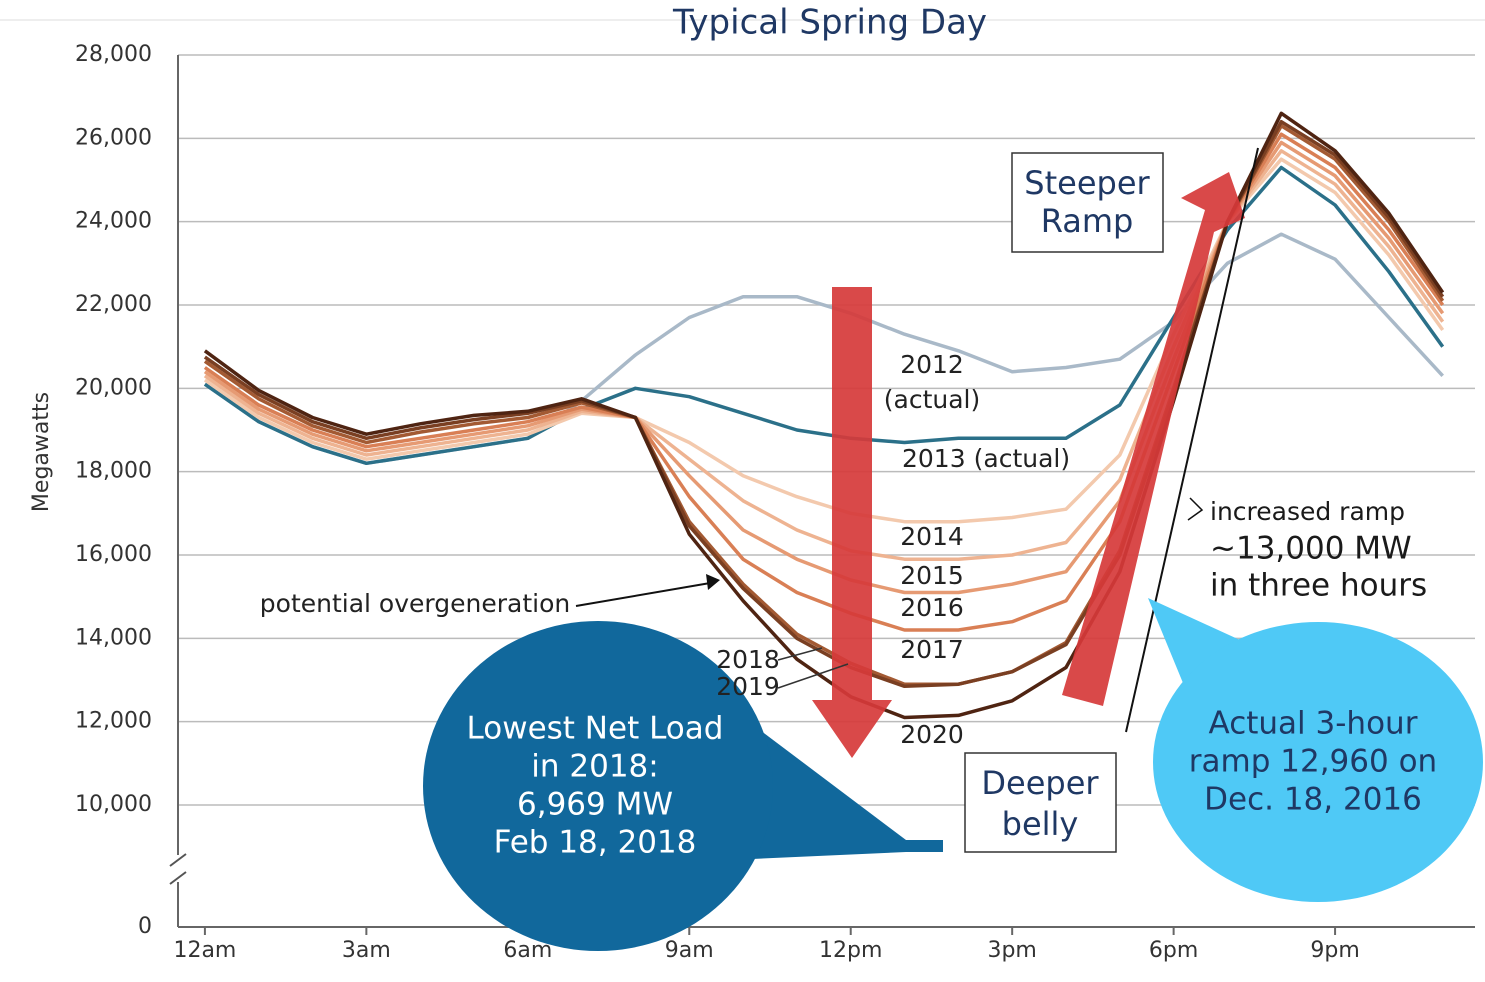 Image resolution: width=1485 pixels, height=982 pixels. I want to click on series-label: 2012 (actual), so click(932, 382).